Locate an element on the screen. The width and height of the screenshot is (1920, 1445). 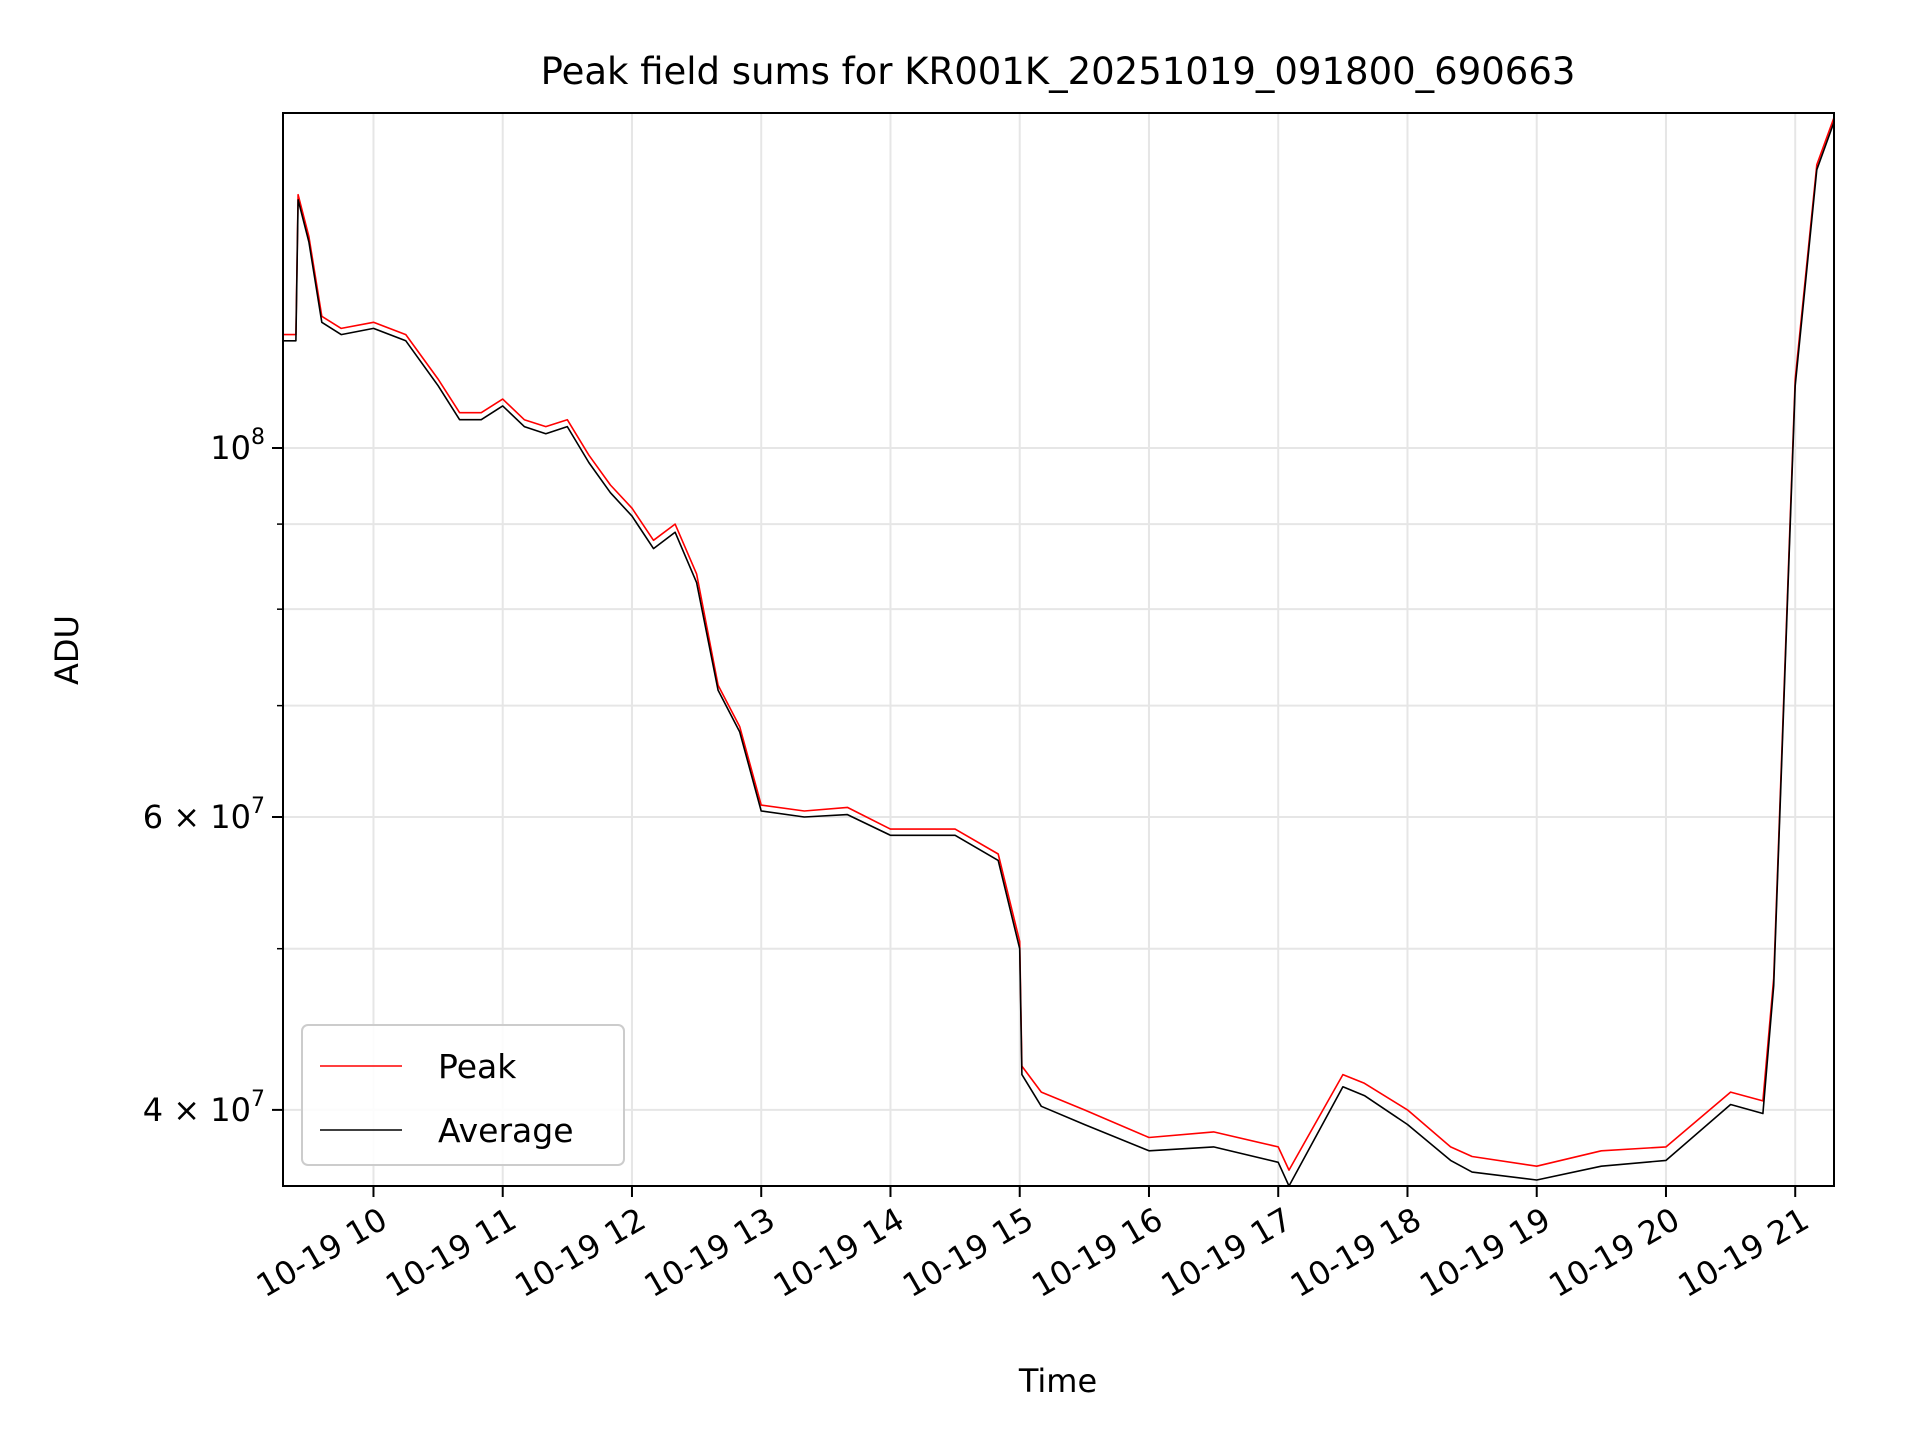
legend-label-peak: Peak is located at coordinates (477, 1066).